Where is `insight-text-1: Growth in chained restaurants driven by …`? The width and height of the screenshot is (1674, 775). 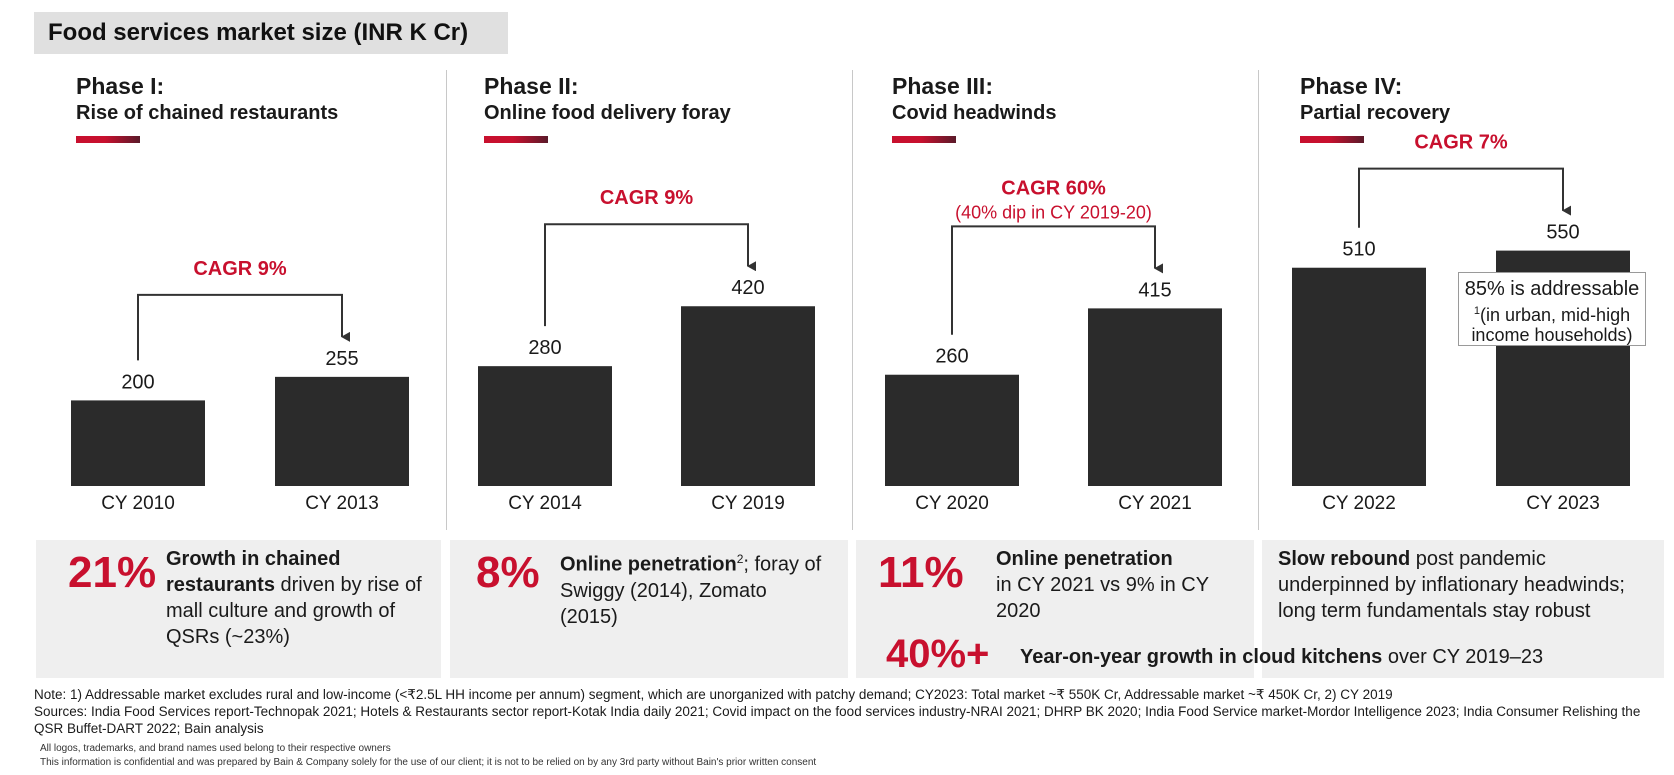 insight-text-1: Growth in chained restaurants driven by … is located at coordinates (296, 598).